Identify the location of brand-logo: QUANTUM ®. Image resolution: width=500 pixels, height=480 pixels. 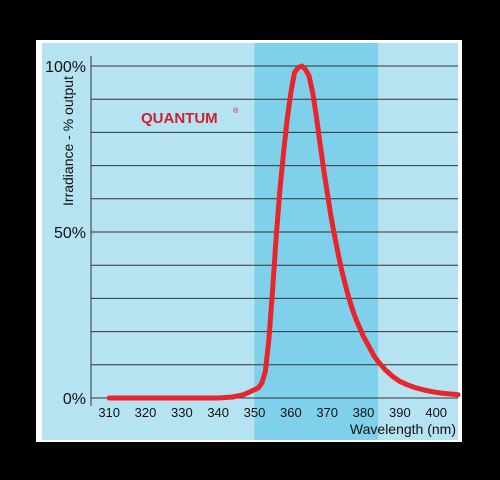
(190, 117).